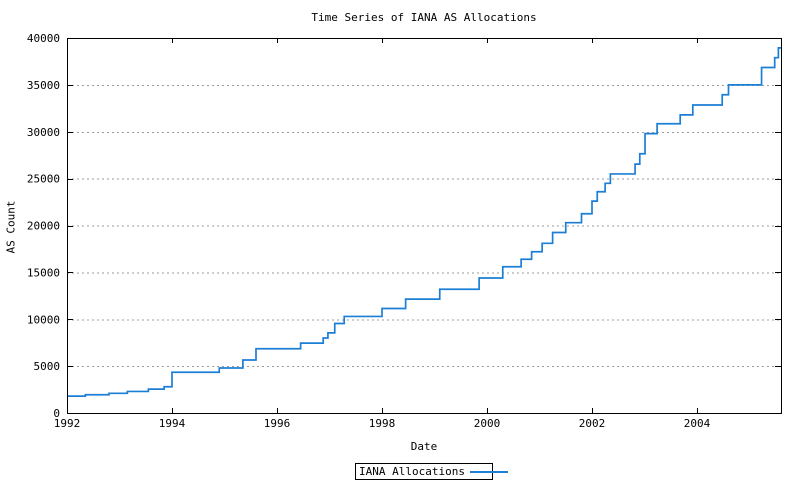 This screenshot has height=480, width=800. What do you see at coordinates (488, 471) in the screenshot?
I see `legend-line-sample` at bounding box center [488, 471].